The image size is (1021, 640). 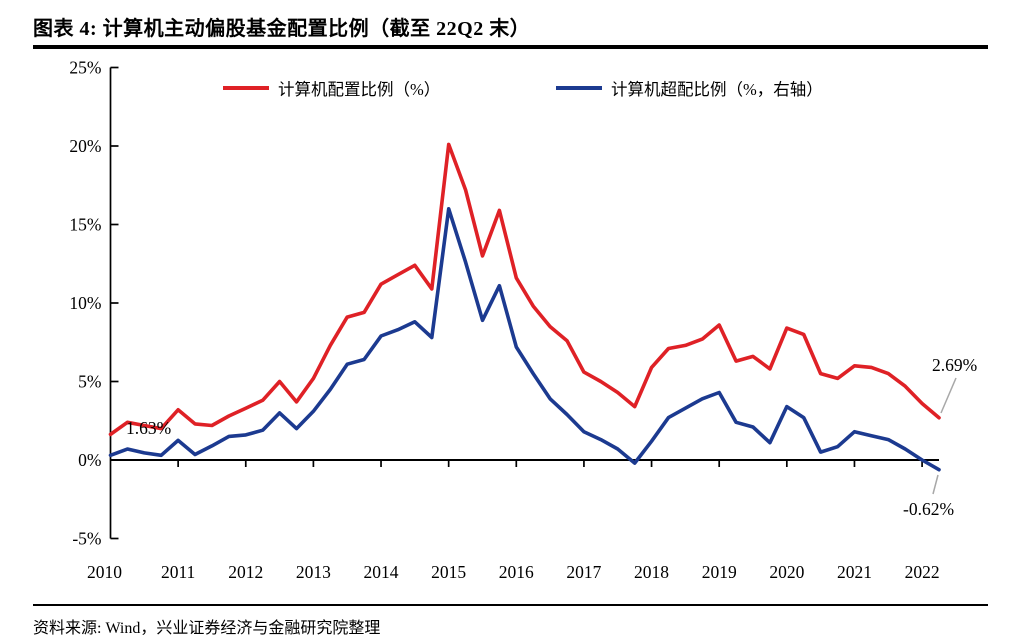 What do you see at coordinates (954, 365) in the screenshot?
I see `annotation-red-end-value: 2.69%` at bounding box center [954, 365].